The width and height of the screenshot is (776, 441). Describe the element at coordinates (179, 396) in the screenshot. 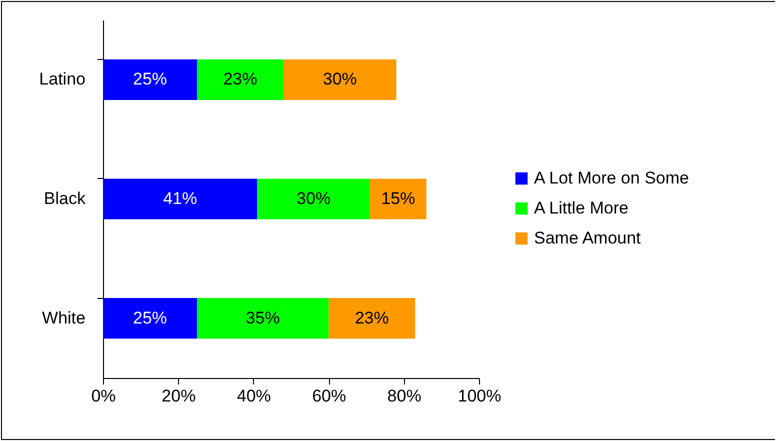

I see `x-tick-label: 20%` at that location.